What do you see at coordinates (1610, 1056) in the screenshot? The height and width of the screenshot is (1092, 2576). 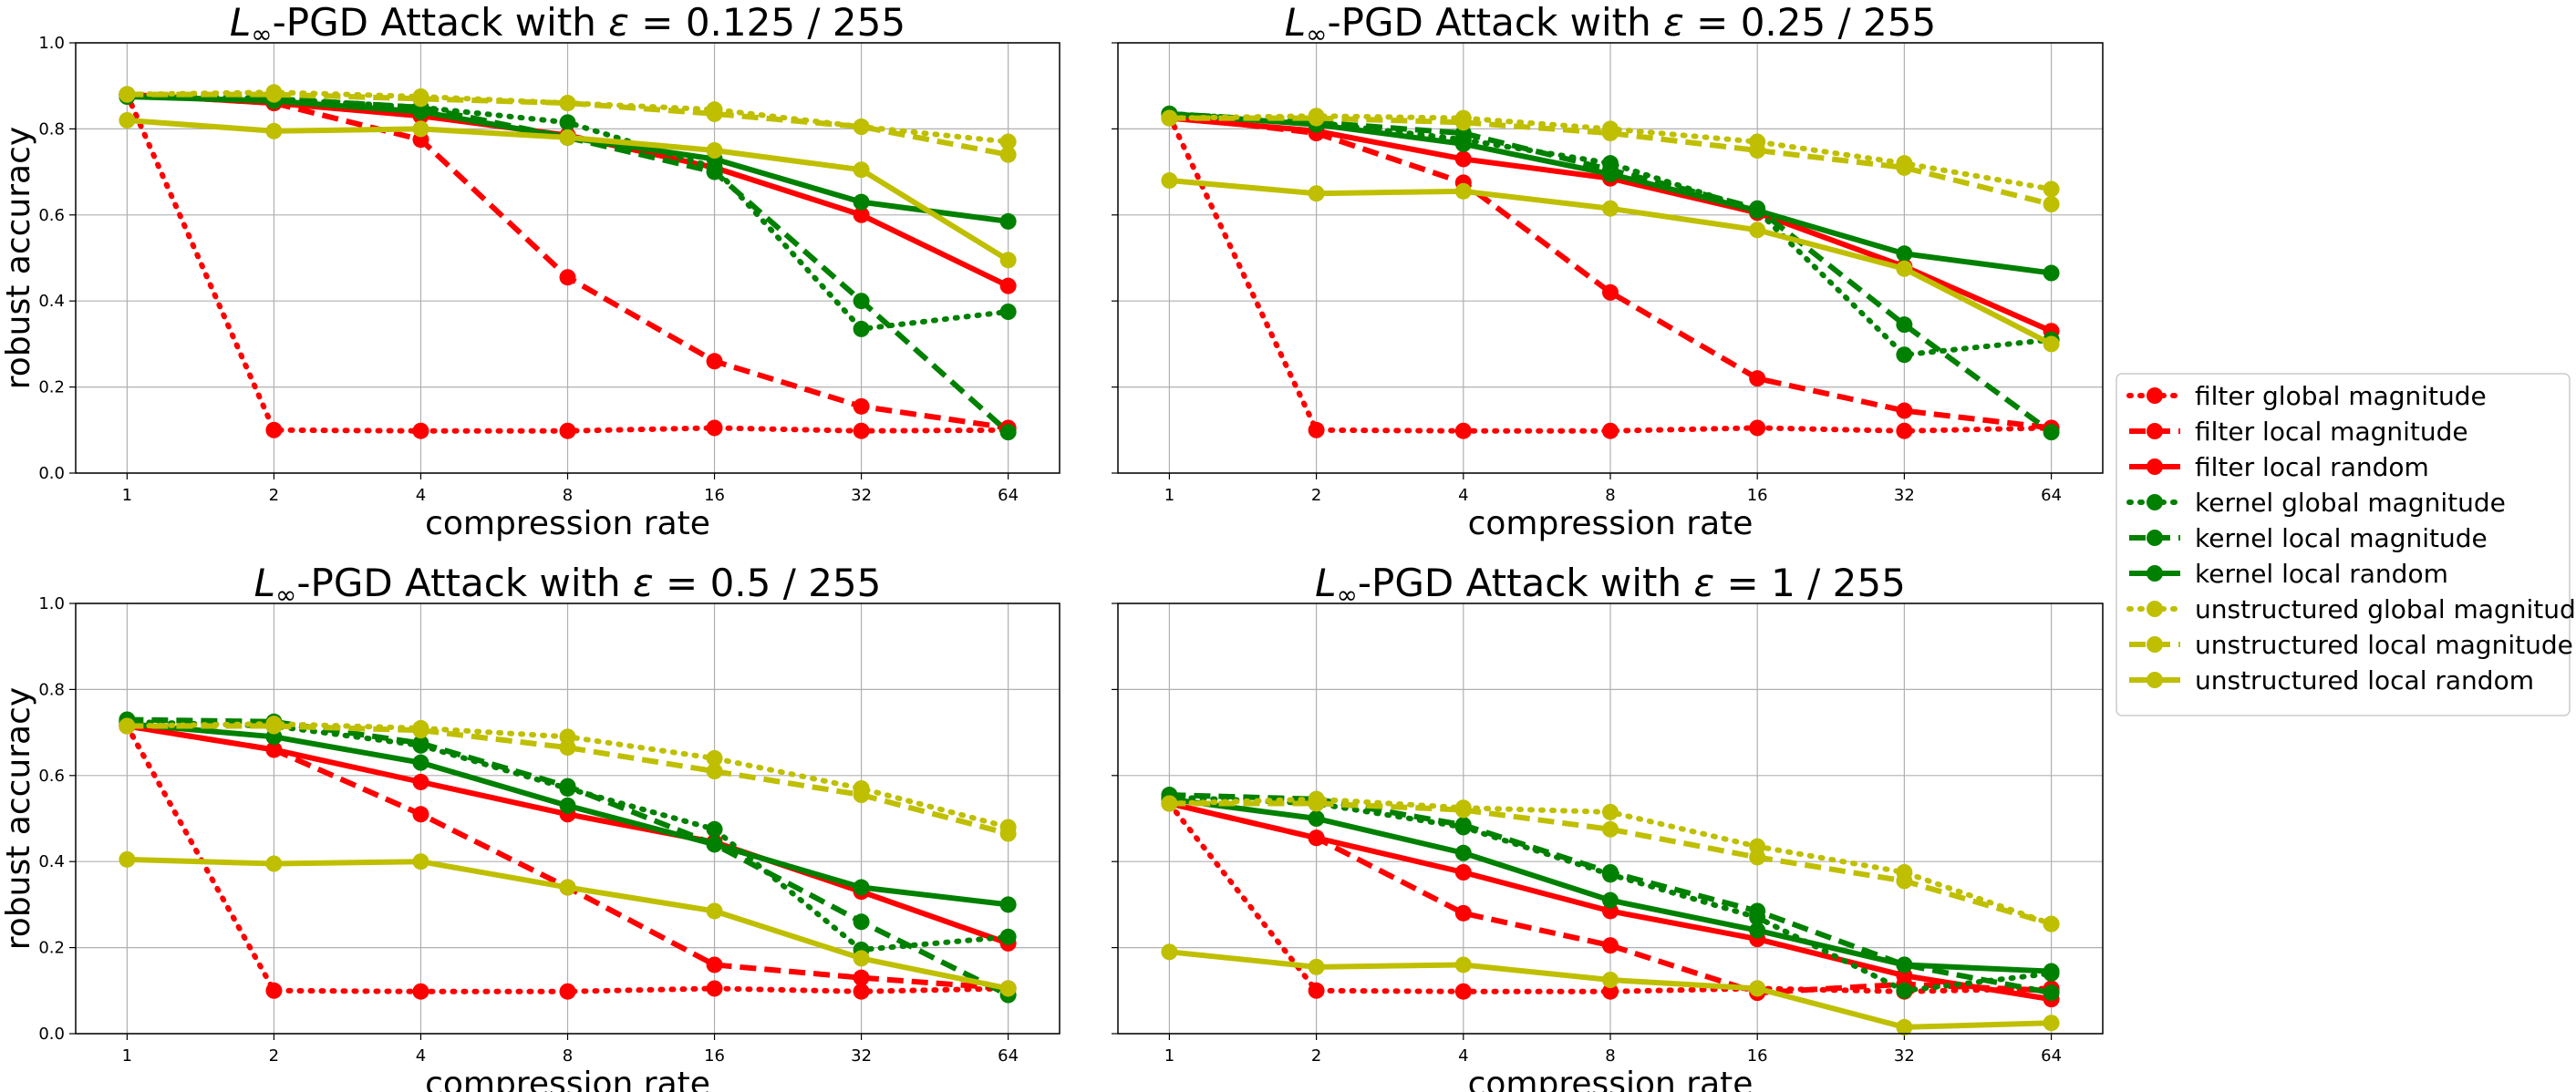 I see `x-tick-label: 8` at bounding box center [1610, 1056].